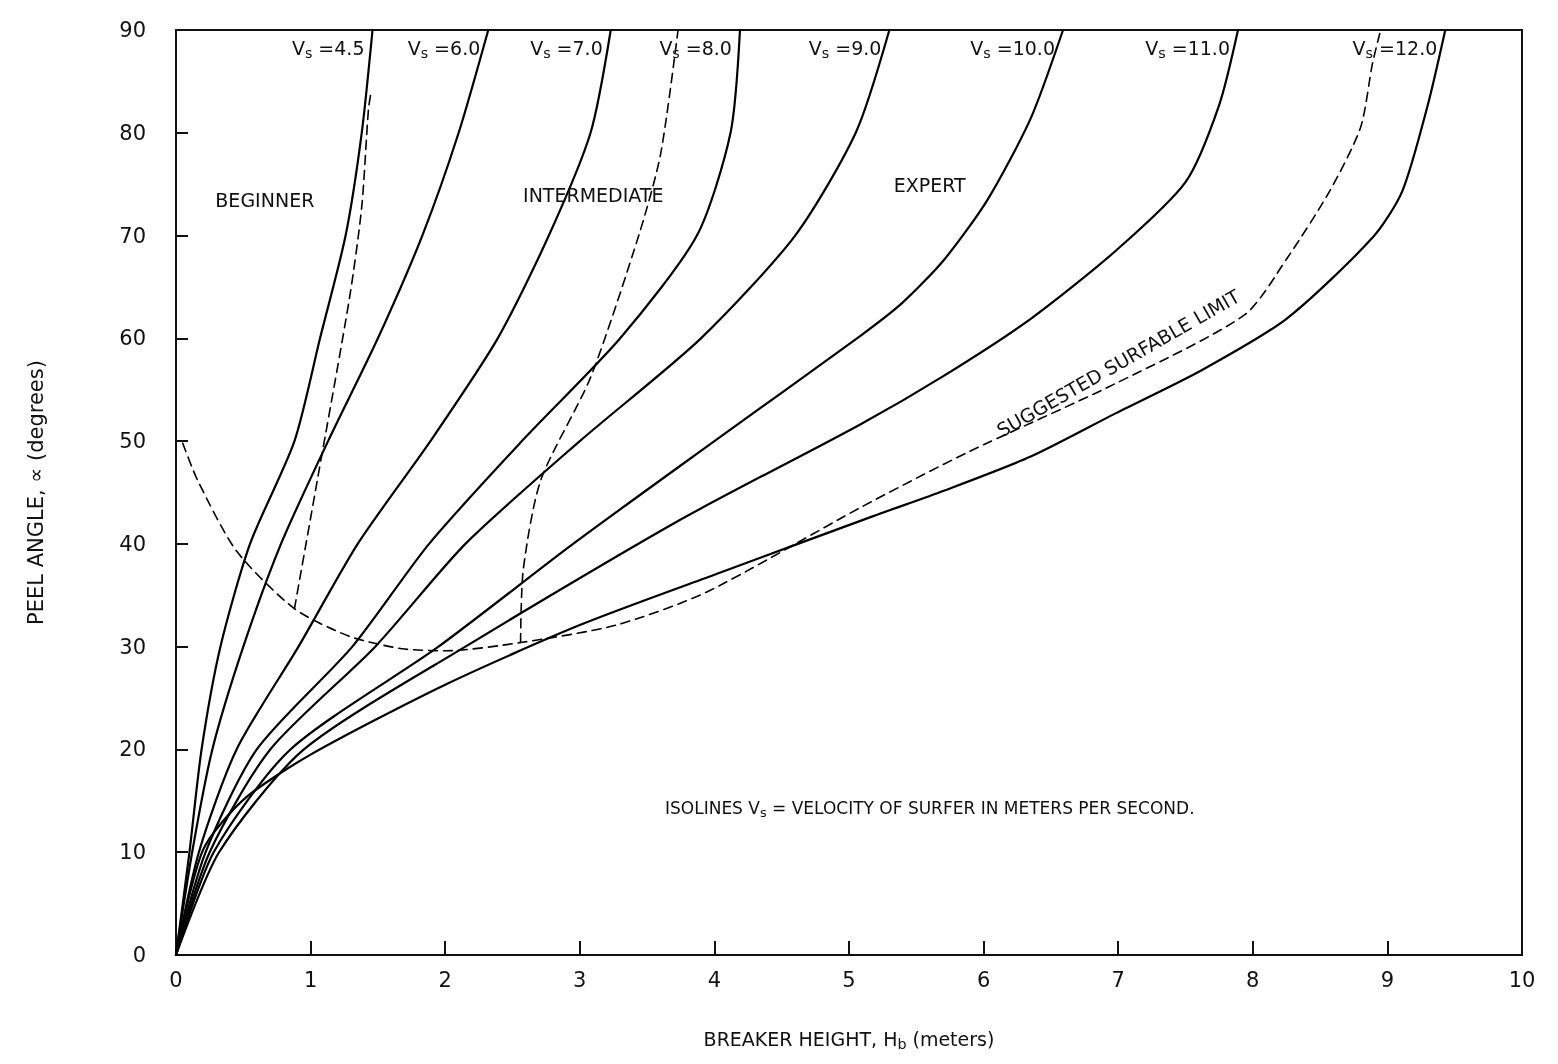 The height and width of the screenshot is (1064, 1558). What do you see at coordinates (714, 979) in the screenshot?
I see `x-tick-label: 4` at bounding box center [714, 979].